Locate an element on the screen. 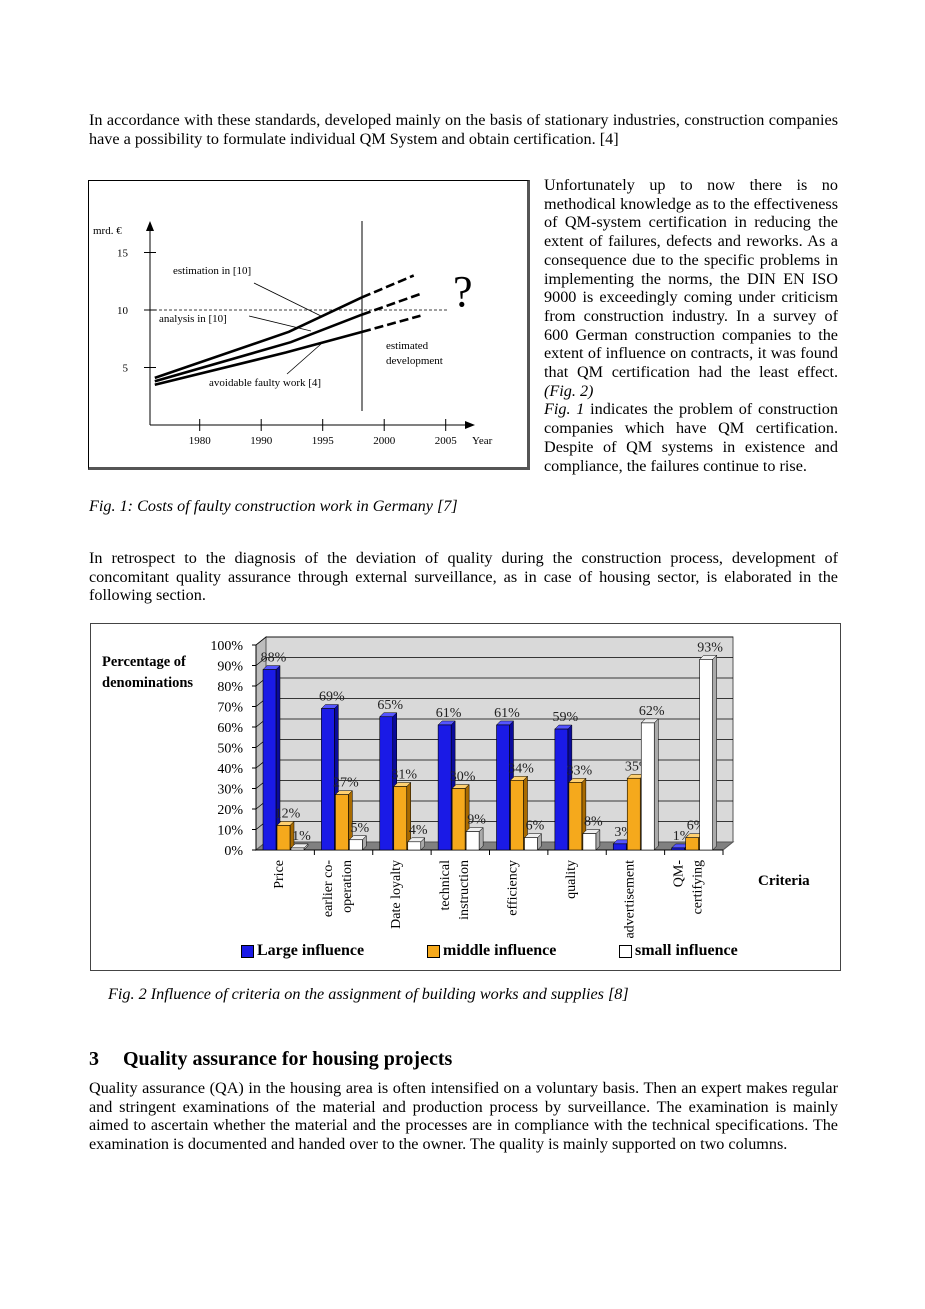 This screenshot has width=925, height=1309. series-label: avoidable faulty work [4] is located at coordinates (265, 383).